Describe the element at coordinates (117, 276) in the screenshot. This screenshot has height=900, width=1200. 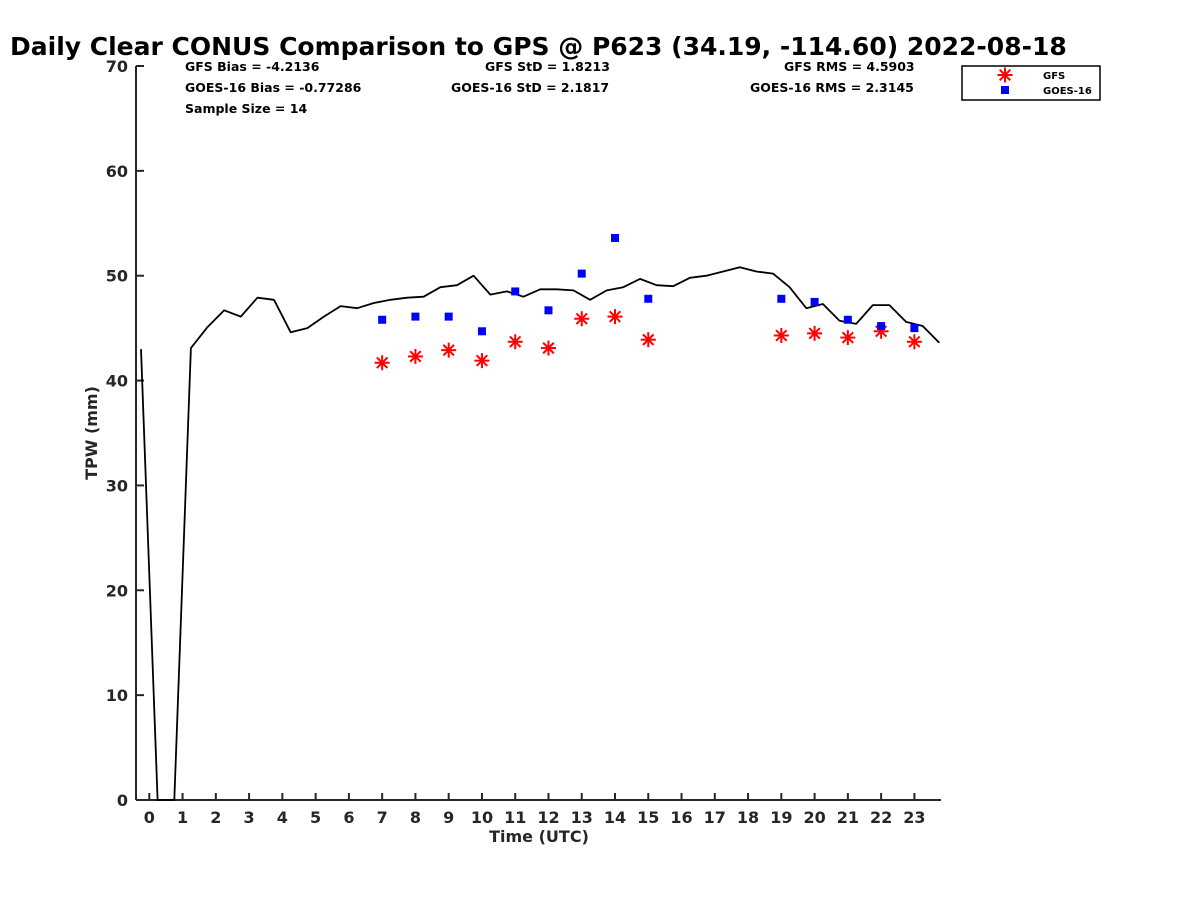
I see `y-tick-label: 50` at that location.